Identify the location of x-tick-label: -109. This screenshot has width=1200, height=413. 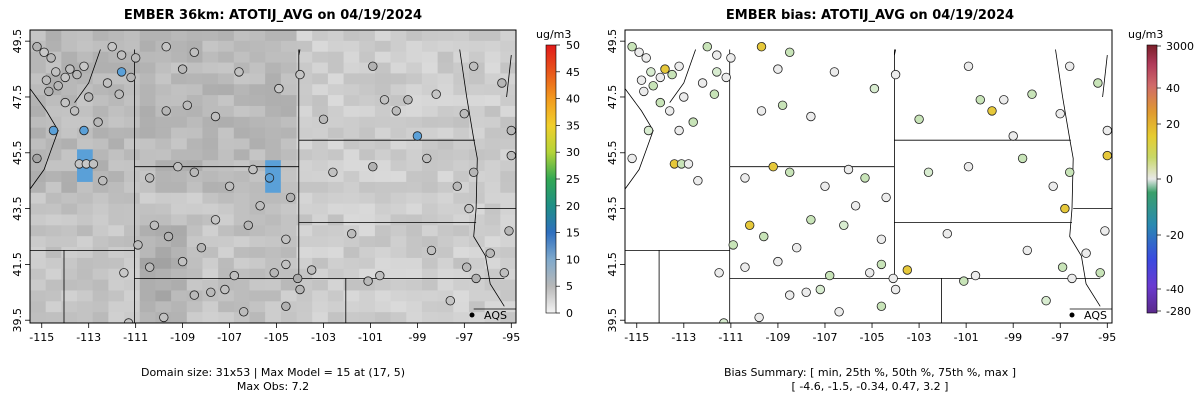
(777, 337).